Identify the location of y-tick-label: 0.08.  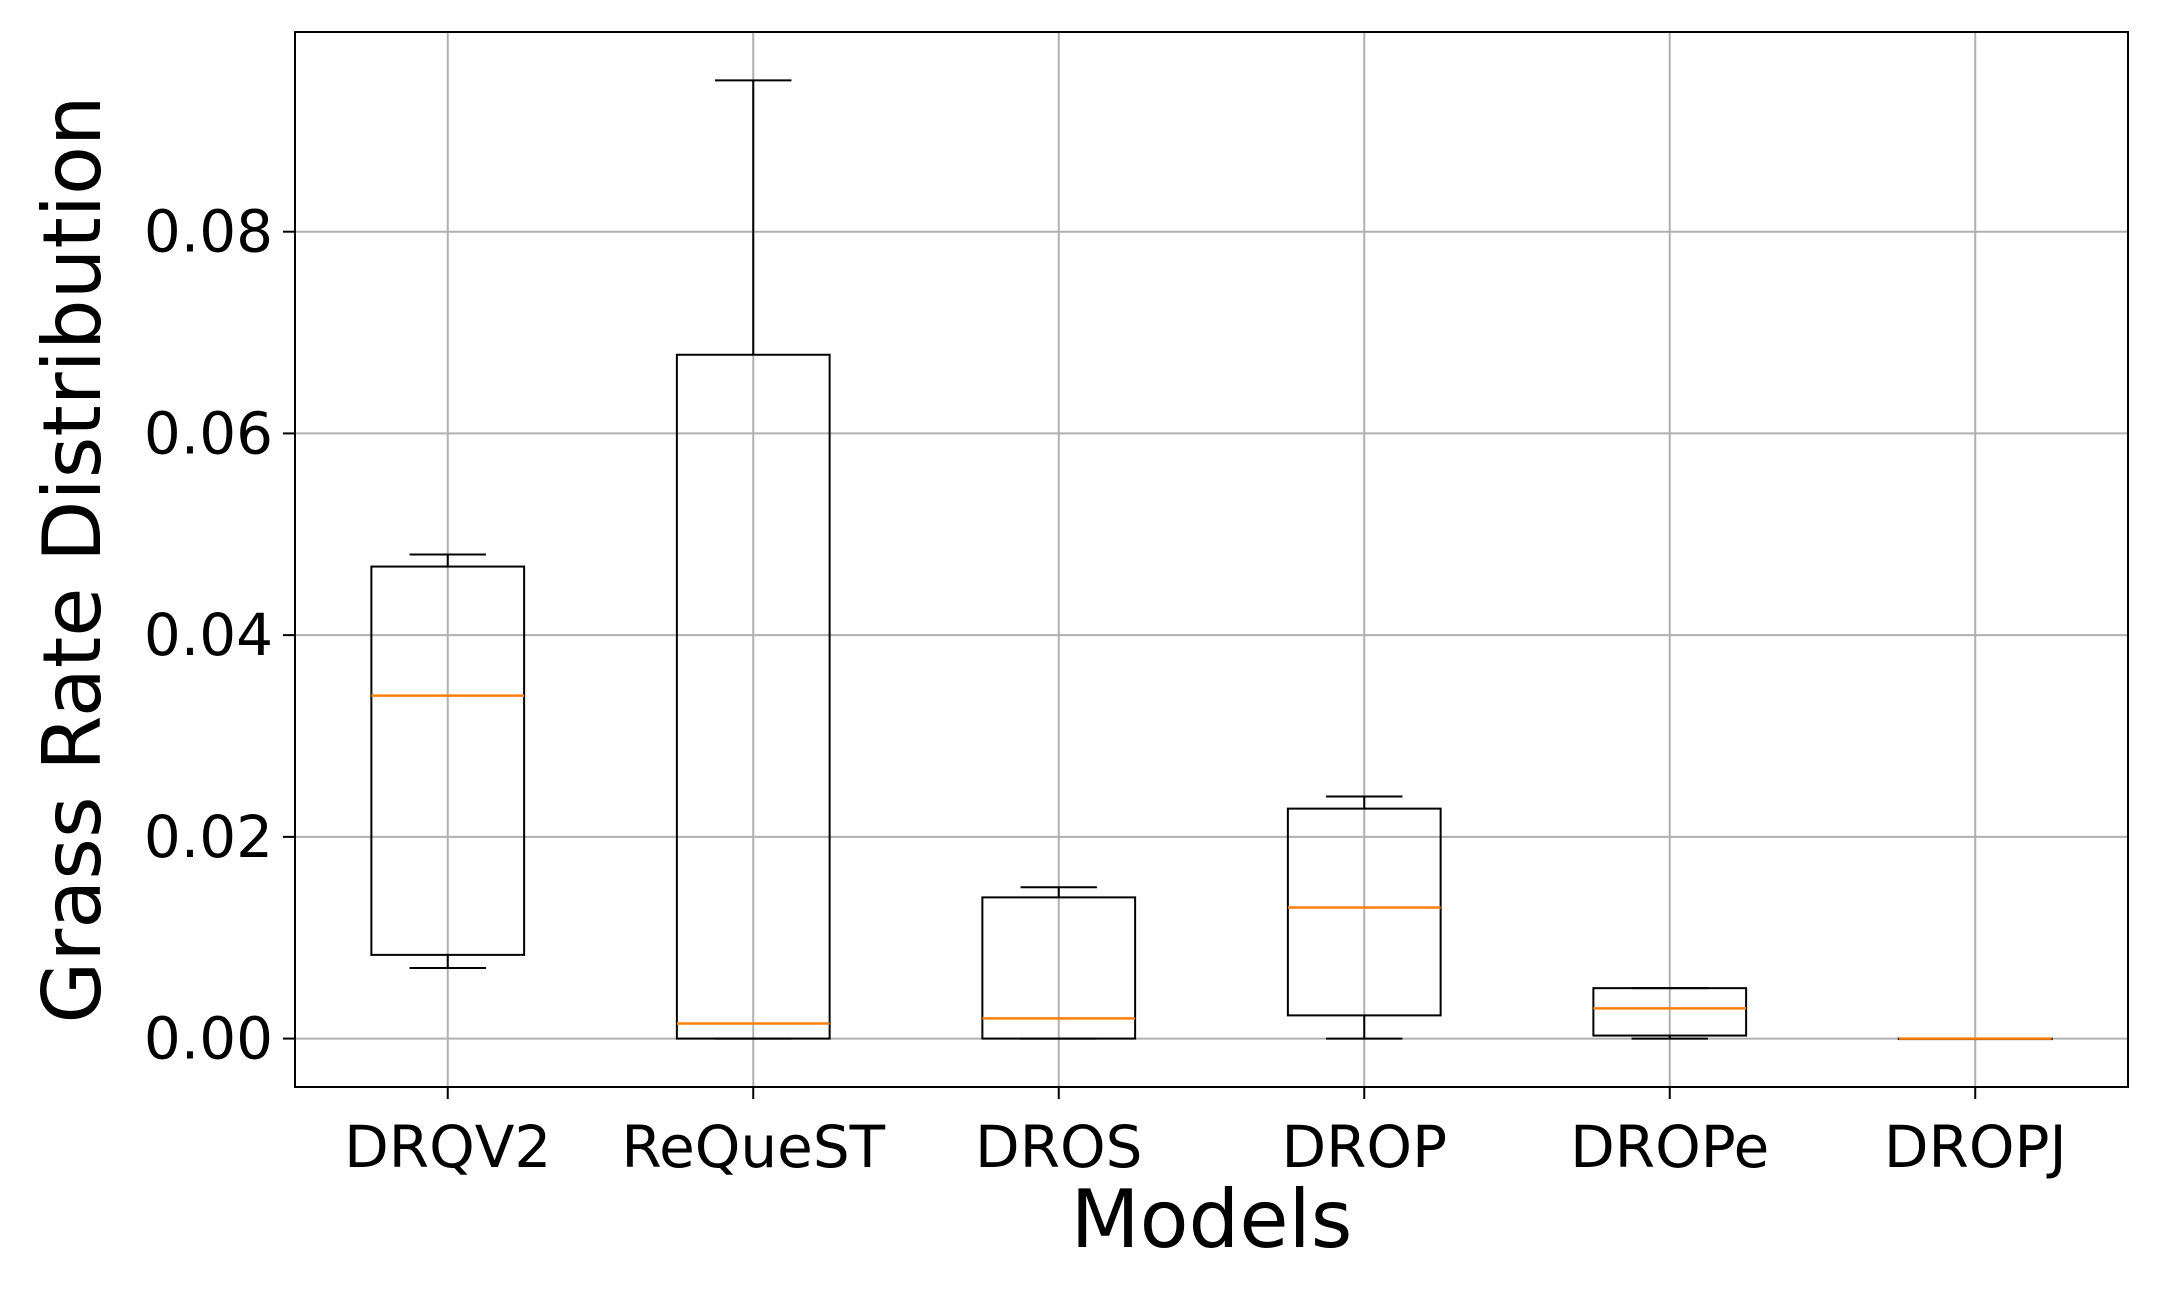
(208, 232).